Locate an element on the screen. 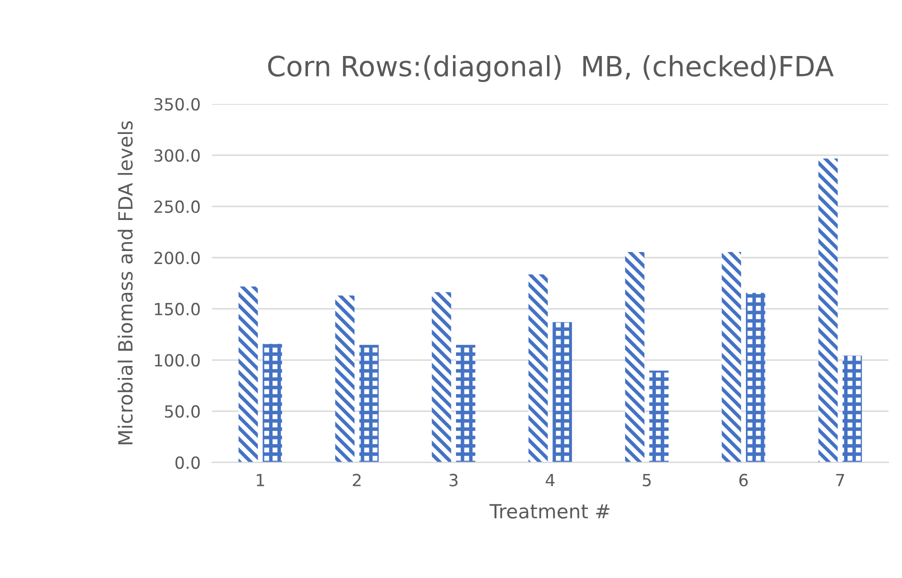 The height and width of the screenshot is (578, 902). y-tick-label: 250.0 is located at coordinates (177, 206).